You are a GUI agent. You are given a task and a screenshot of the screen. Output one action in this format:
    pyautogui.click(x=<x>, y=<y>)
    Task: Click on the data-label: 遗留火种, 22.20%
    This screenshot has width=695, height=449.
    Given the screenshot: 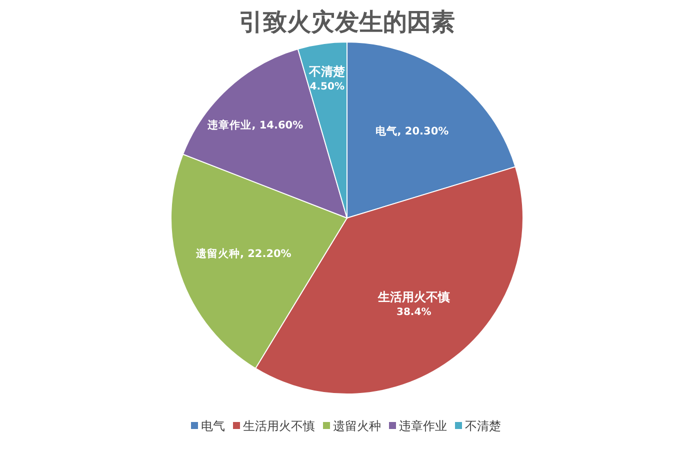 What is the action you would take?
    pyautogui.click(x=243, y=253)
    